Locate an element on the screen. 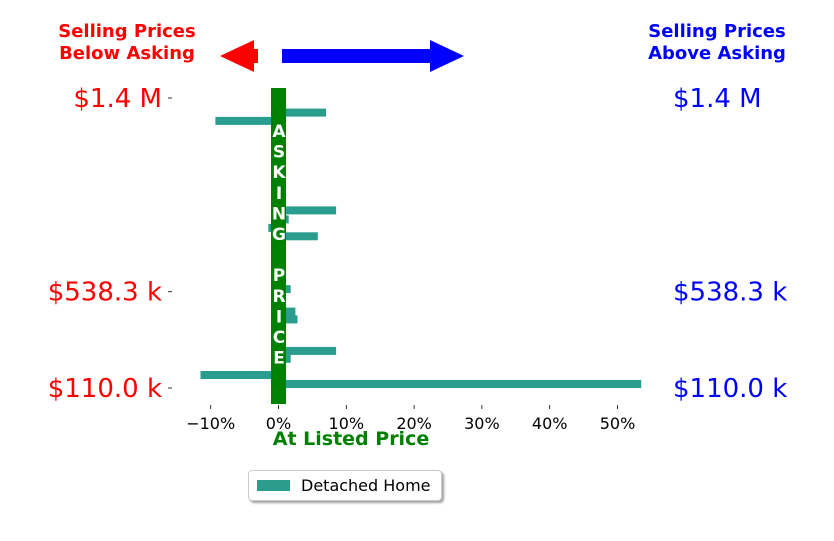 Image resolution: width=834 pixels, height=541 pixels. arrow-right-icon is located at coordinates (373, 56).